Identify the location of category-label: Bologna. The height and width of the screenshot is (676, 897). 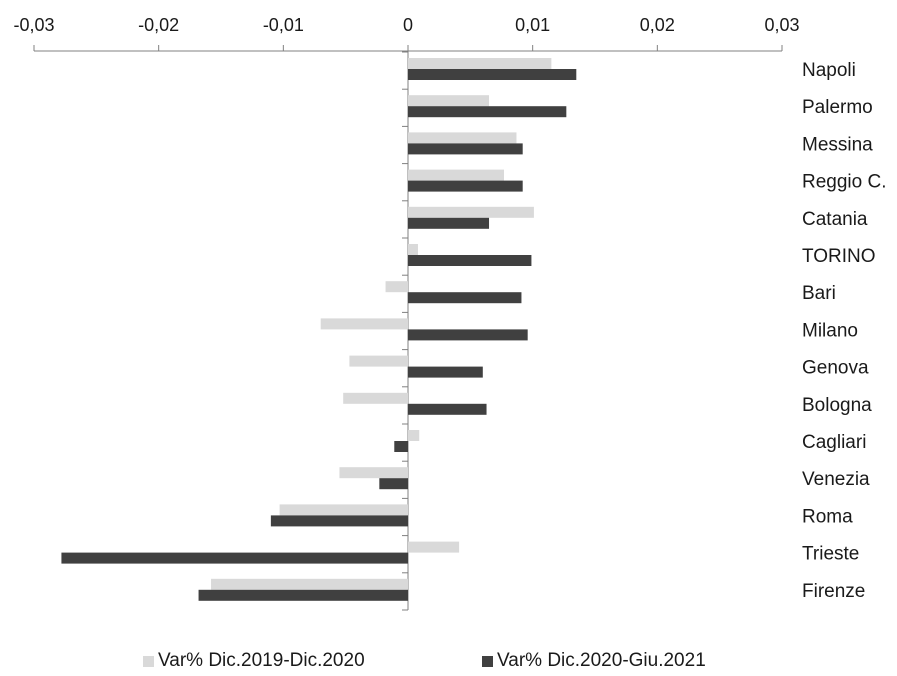
(837, 405).